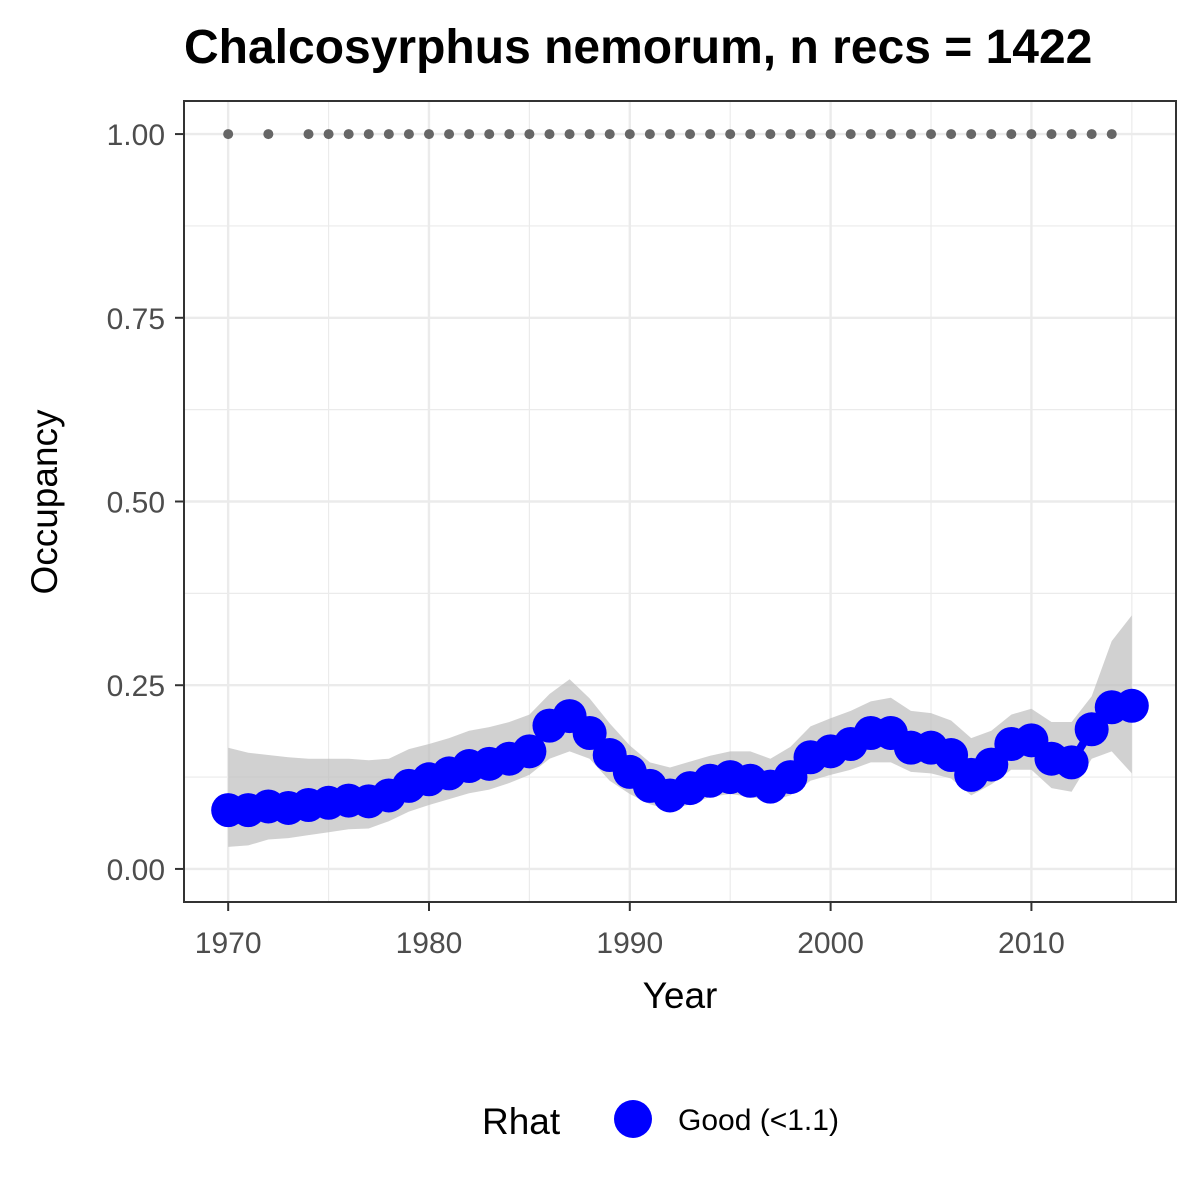 The image size is (1200, 1200). I want to click on x-axis: 1970 1980 1990 2000 2010, so click(630, 931).